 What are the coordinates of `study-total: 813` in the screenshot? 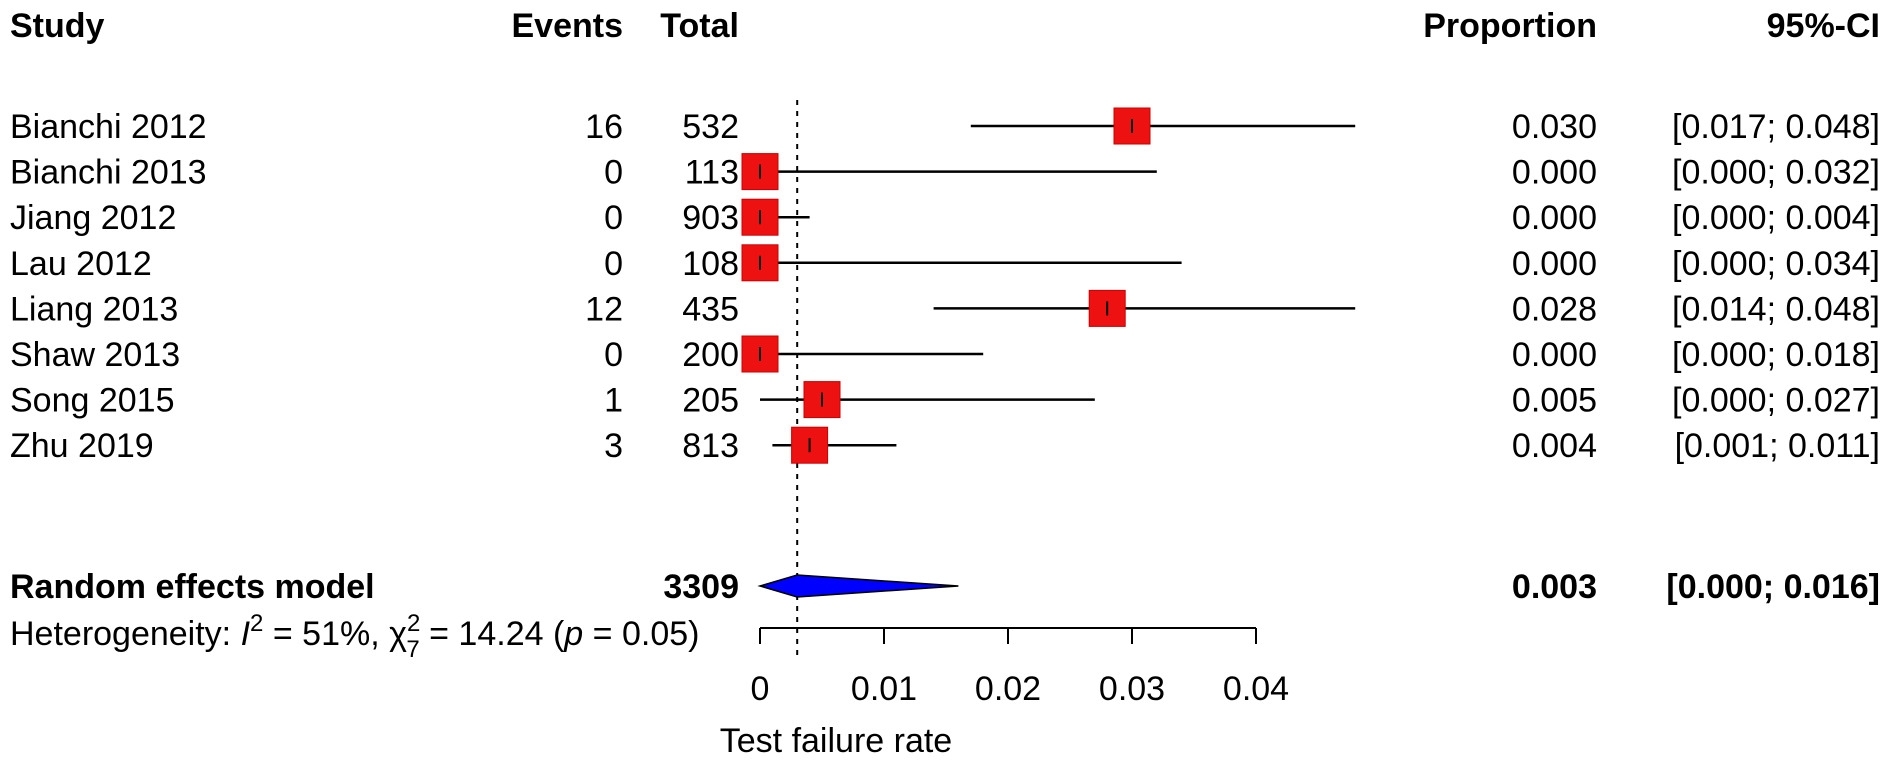 It's located at (710, 446).